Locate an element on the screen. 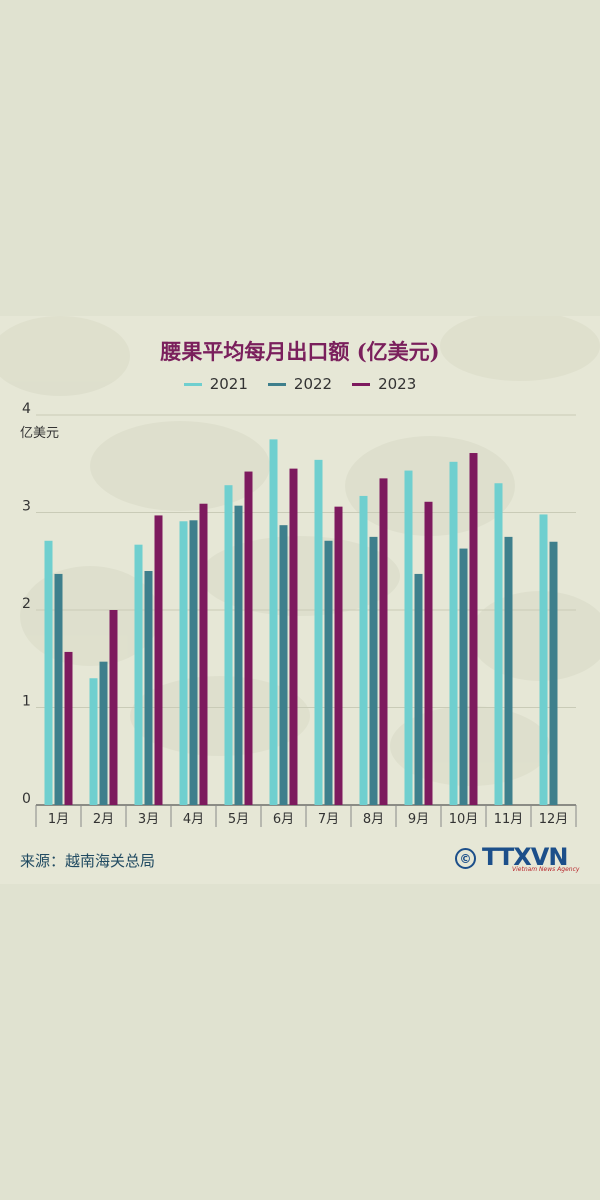  bar-2022-4月 is located at coordinates (193, 662).